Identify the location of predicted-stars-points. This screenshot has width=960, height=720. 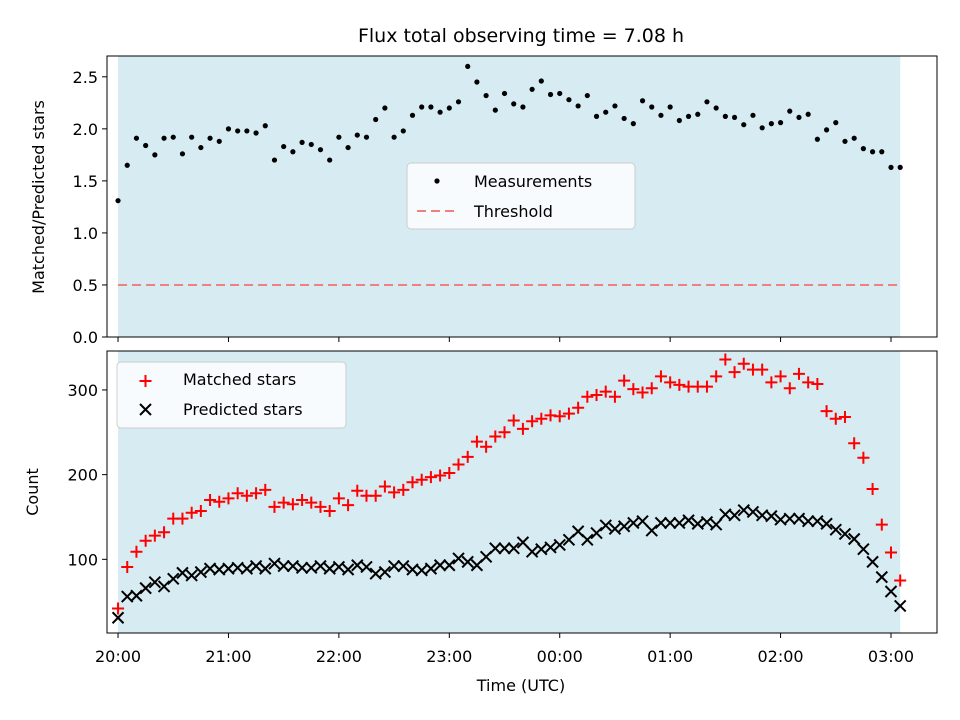
(509, 563).